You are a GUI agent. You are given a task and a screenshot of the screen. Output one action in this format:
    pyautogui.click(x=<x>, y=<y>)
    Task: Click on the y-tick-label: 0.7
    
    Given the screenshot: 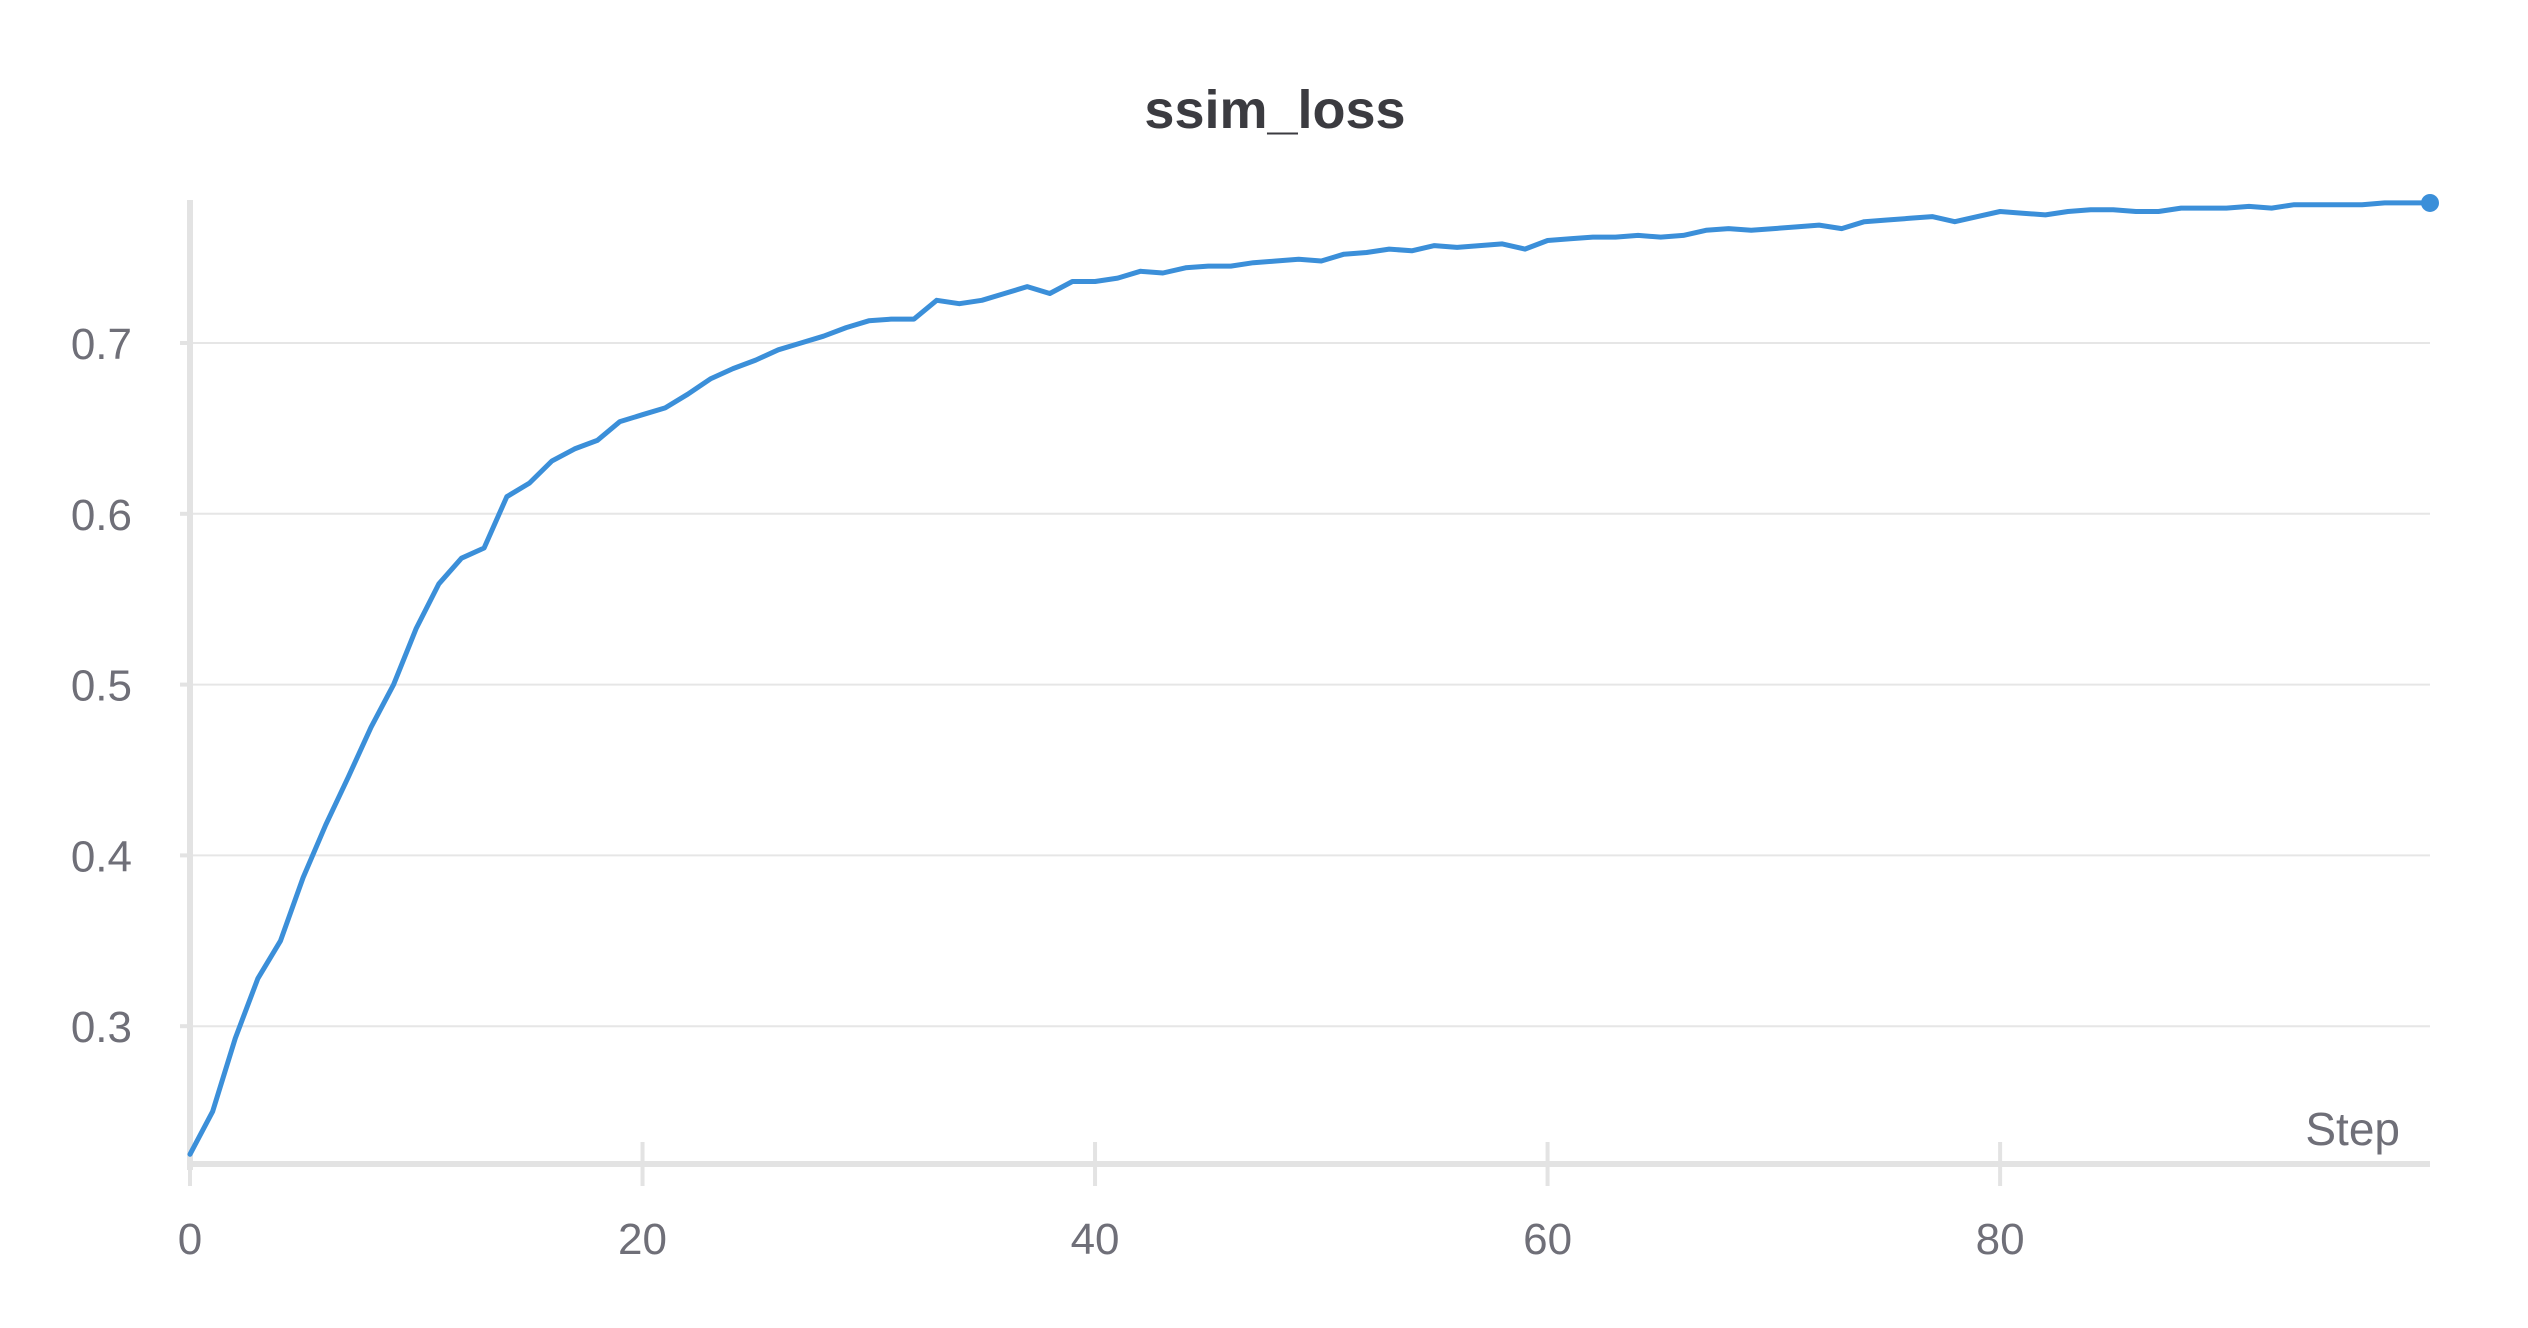 What is the action you would take?
    pyautogui.click(x=101, y=344)
    